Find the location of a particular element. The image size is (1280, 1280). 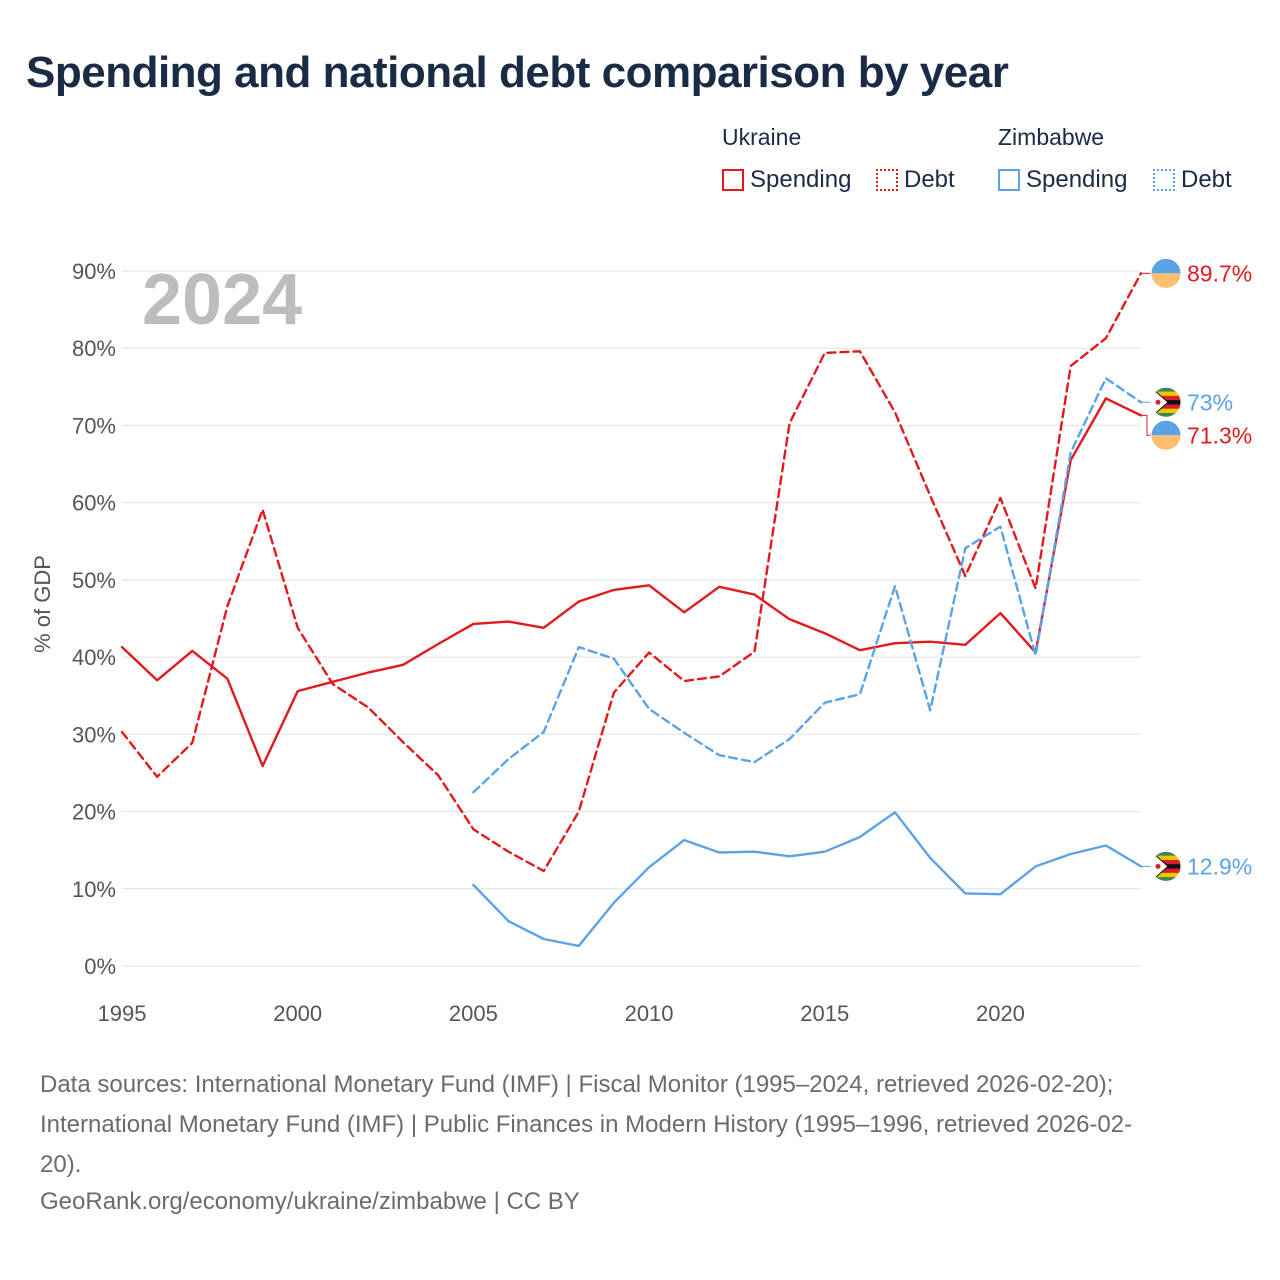

end-label-layer: 71.3% 89.7% 12.9% 73% is located at coordinates (1196, 569).